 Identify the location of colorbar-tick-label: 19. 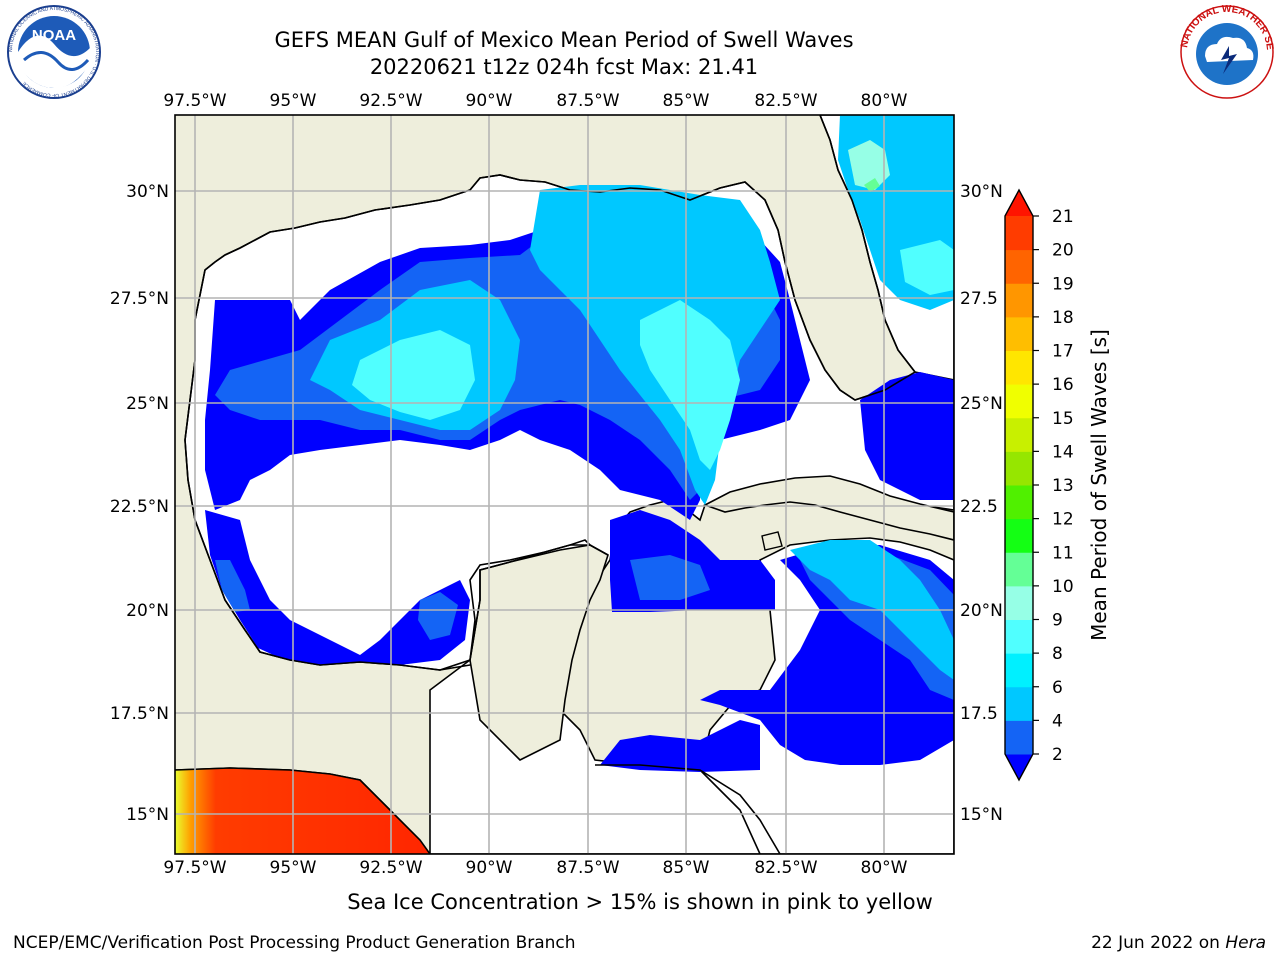
(1063, 284).